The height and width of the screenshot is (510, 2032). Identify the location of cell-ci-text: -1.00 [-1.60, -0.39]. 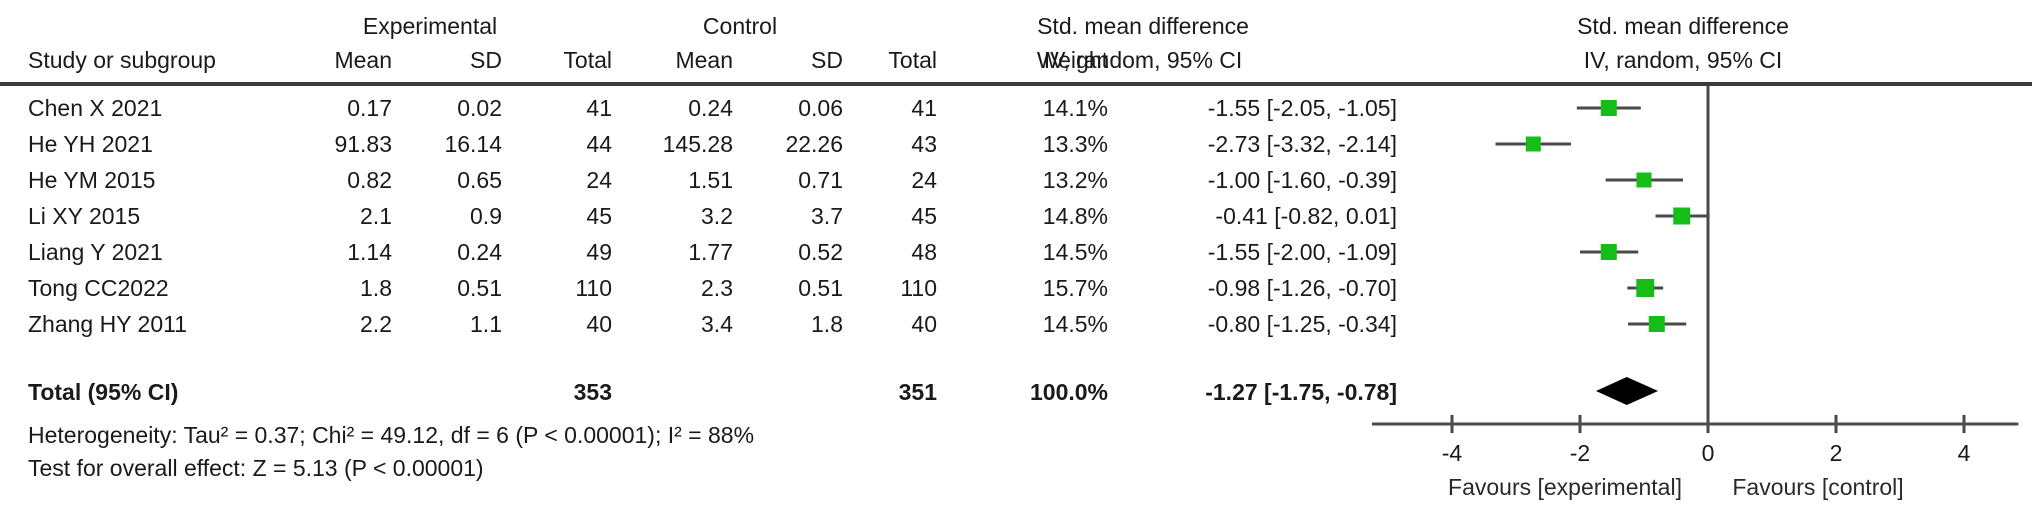
(1302, 180).